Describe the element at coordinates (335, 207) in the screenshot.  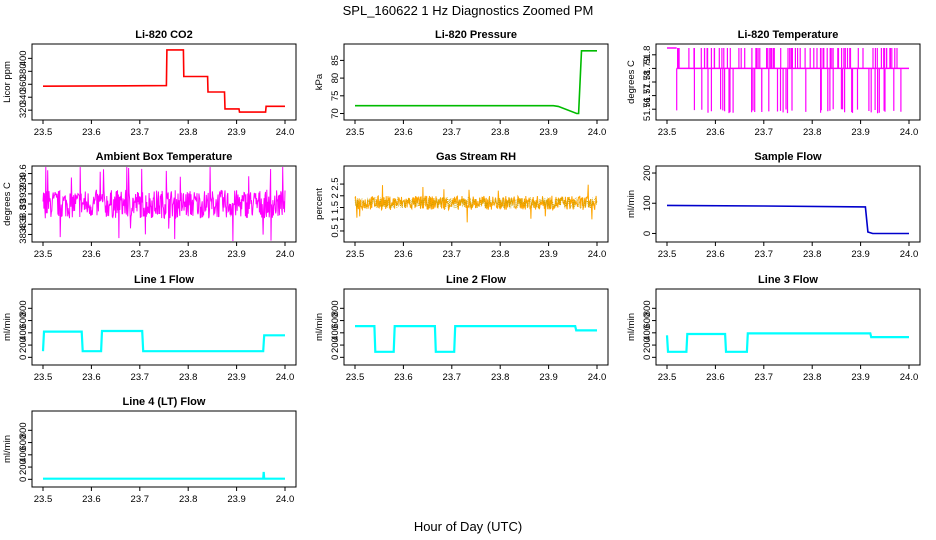
I see `y-tick-label: 1.5` at that location.